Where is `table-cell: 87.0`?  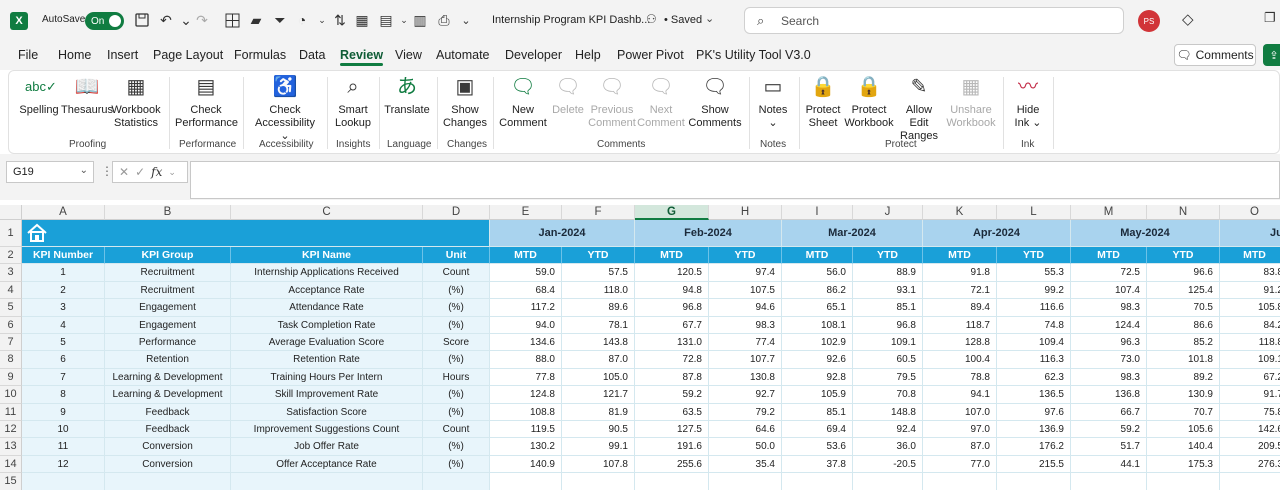 table-cell: 87.0 is located at coordinates (598, 360).